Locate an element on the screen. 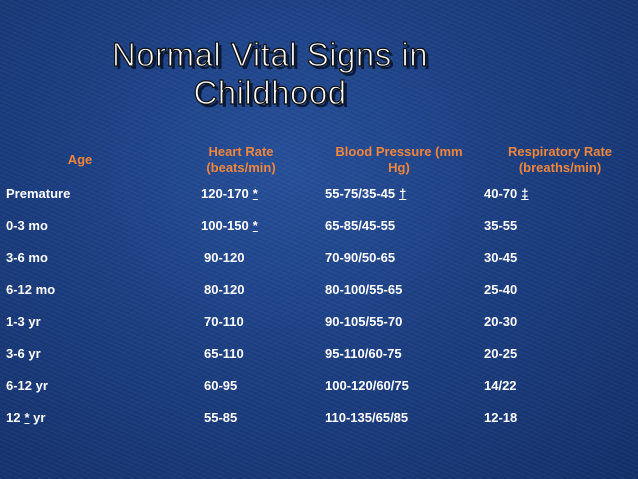 Image resolution: width=638 pixels, height=479 pixels. heart-rate-value: 70-110 is located at coordinates (224, 321).